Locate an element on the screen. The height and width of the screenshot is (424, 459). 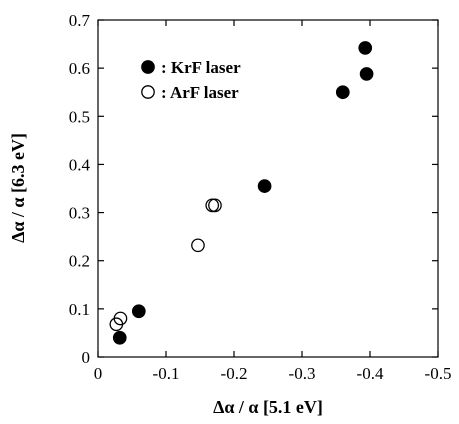
x-axis-title: Δα / α [5.1 eV] is located at coordinates (268, 407).